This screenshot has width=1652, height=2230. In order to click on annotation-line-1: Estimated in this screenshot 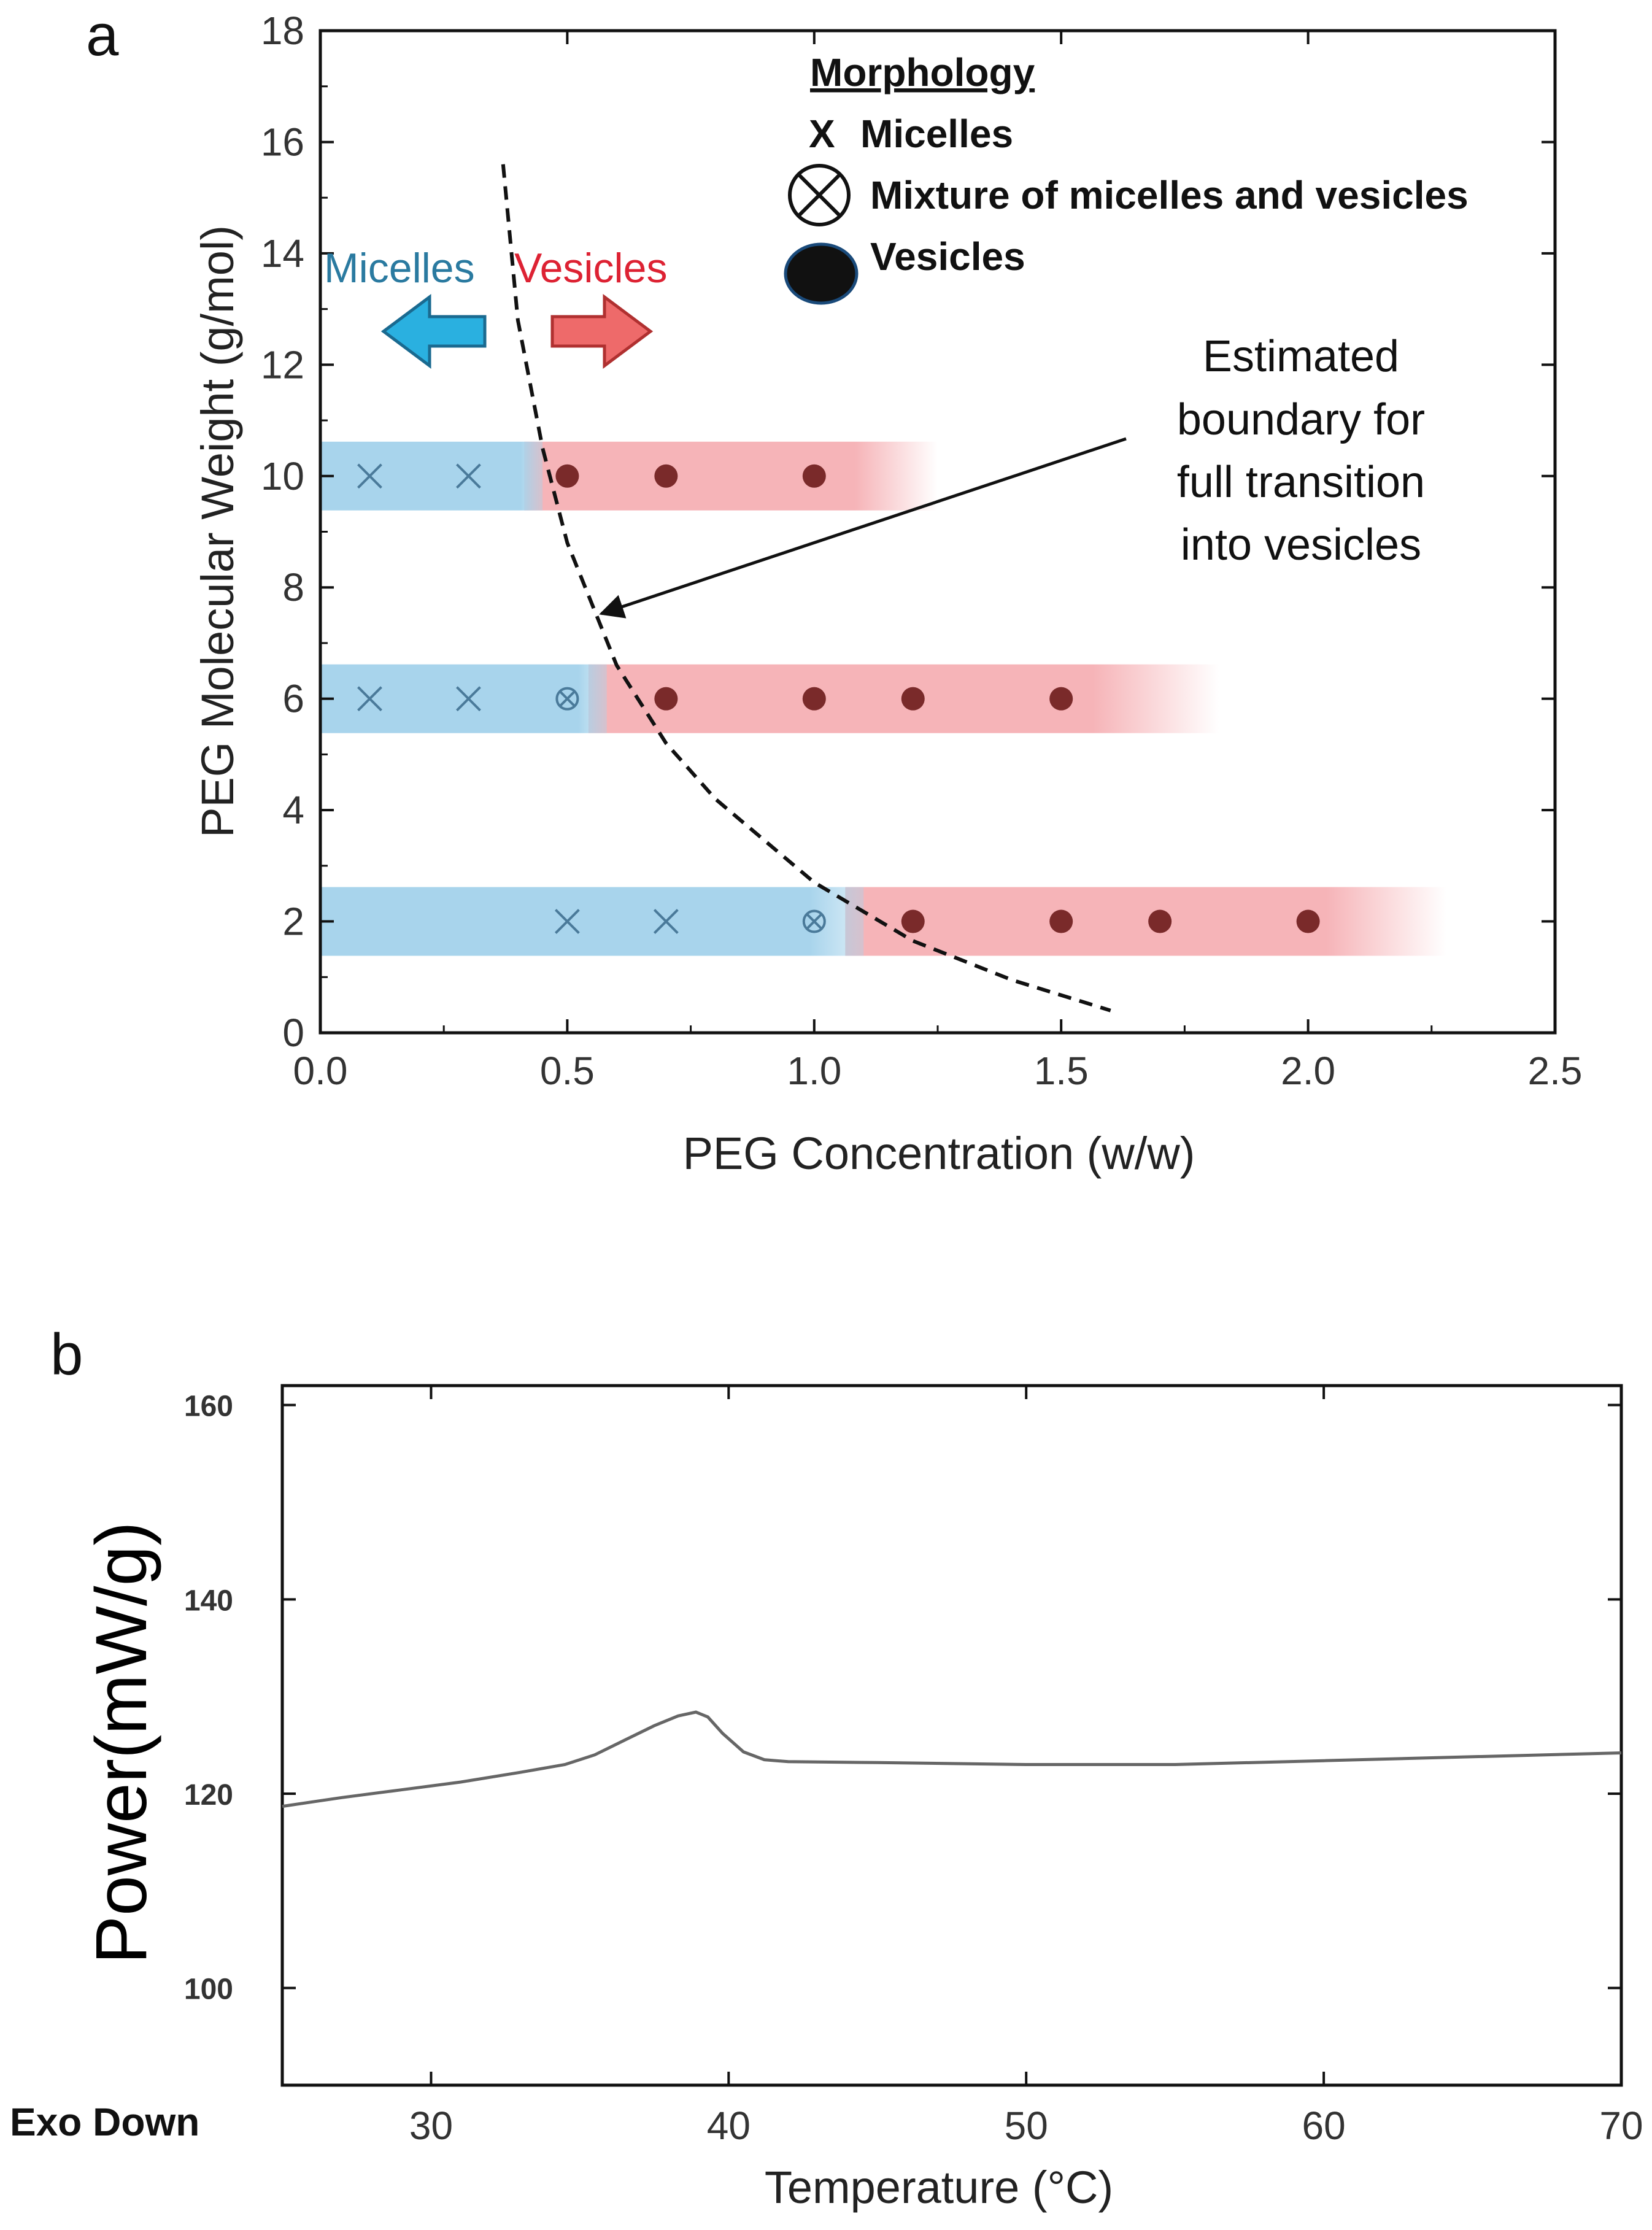, I will do `click(1301, 356)`.